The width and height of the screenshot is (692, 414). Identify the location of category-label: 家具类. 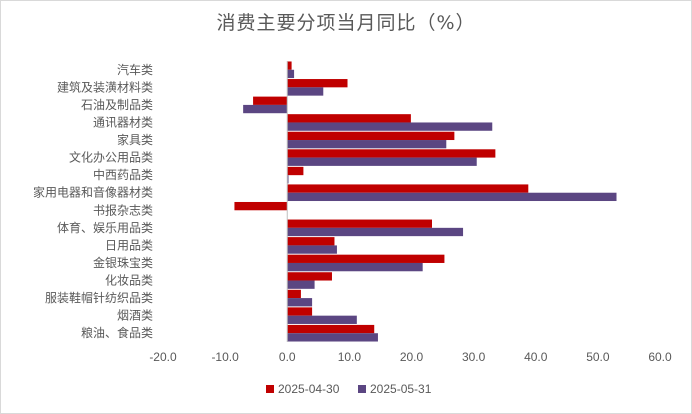
(135, 139).